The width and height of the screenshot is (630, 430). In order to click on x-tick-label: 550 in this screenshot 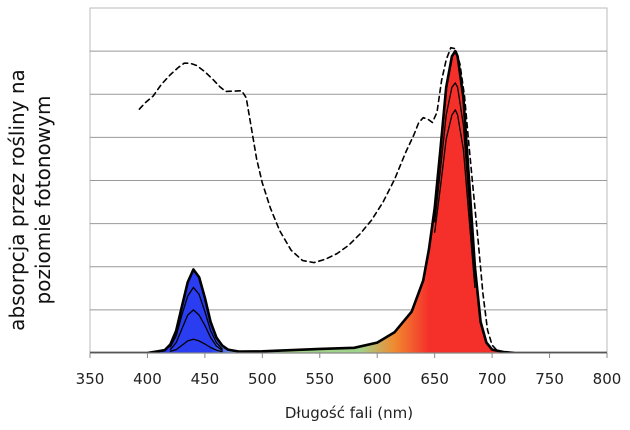, I will do `click(319, 379)`.